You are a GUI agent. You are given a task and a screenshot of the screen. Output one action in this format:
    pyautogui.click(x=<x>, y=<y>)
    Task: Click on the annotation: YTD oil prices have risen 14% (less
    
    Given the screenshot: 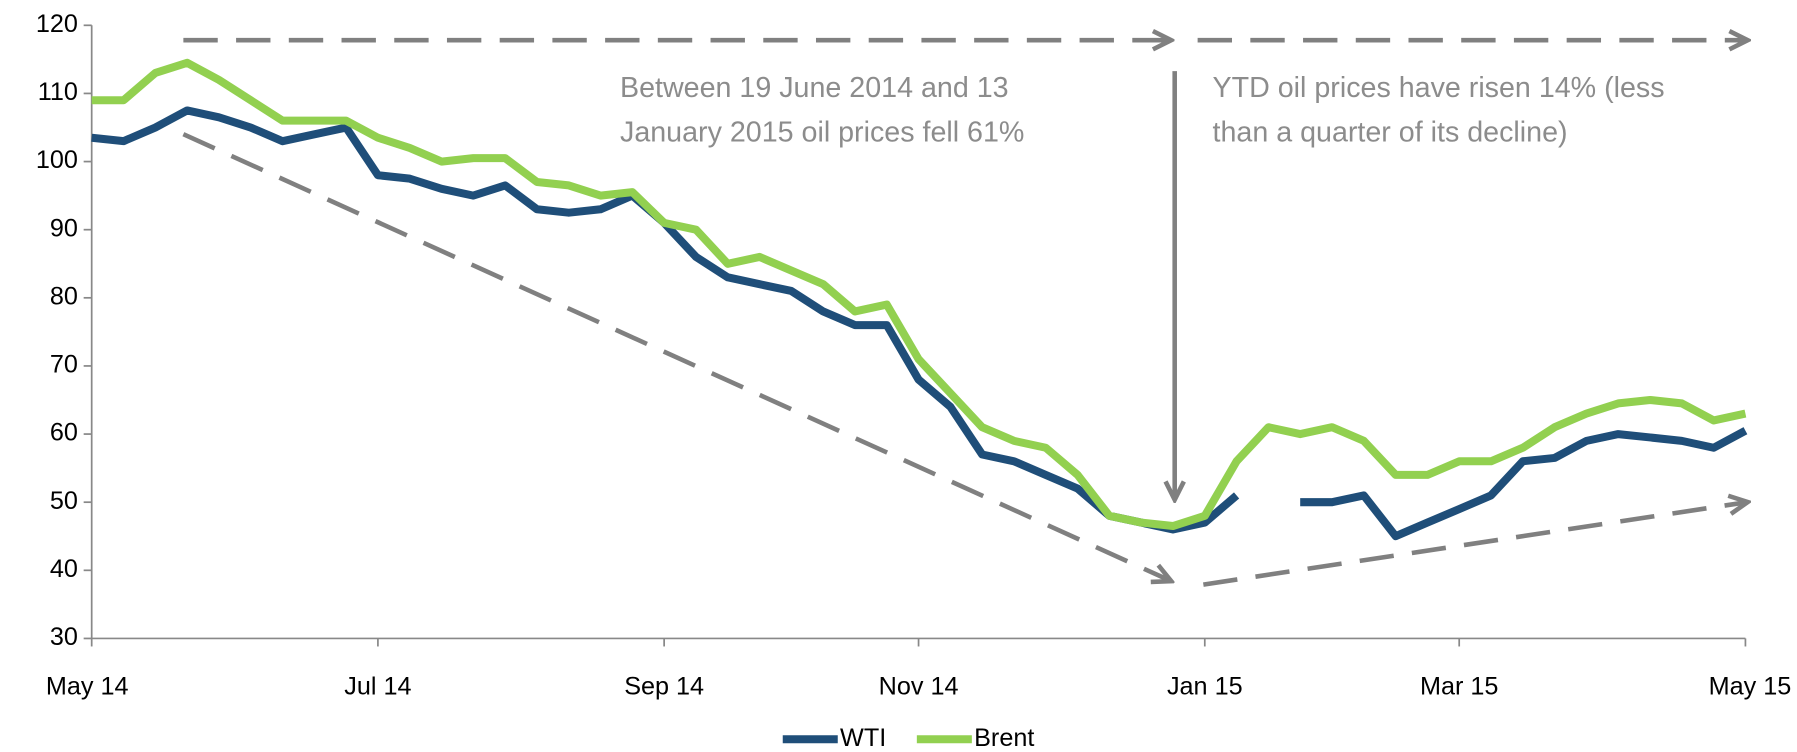 What is the action you would take?
    pyautogui.click(x=1439, y=88)
    